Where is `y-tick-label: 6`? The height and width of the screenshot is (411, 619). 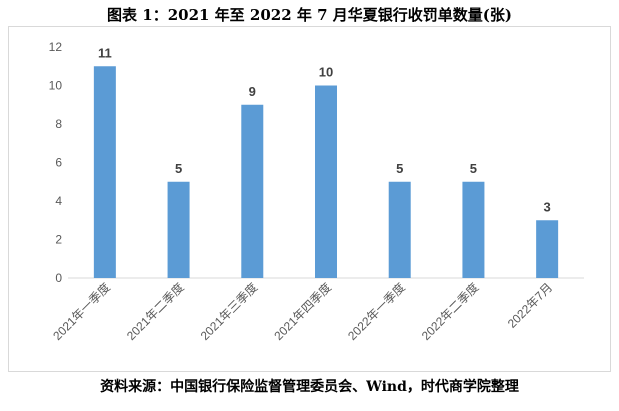
y-tick-label: 6 is located at coordinates (58, 163).